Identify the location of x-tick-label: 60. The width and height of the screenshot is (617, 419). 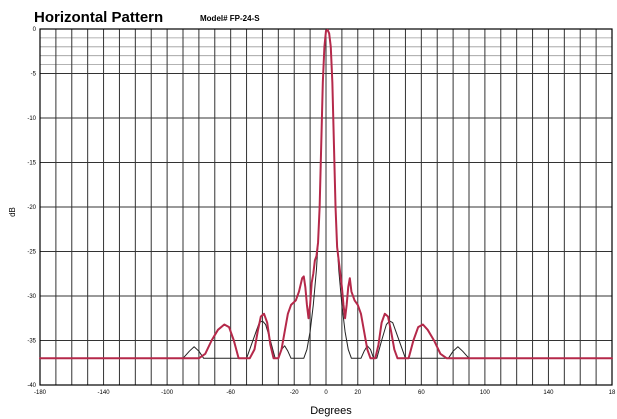
(421, 393).